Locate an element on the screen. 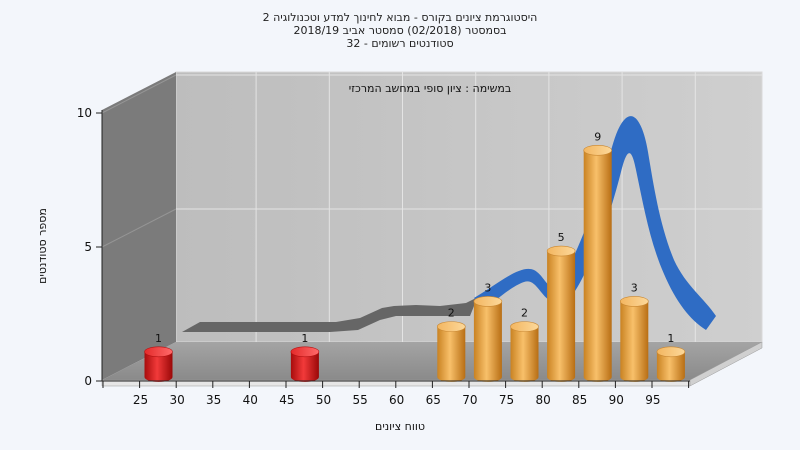  x-axis-title: טווח ציונים is located at coordinates (400, 426).